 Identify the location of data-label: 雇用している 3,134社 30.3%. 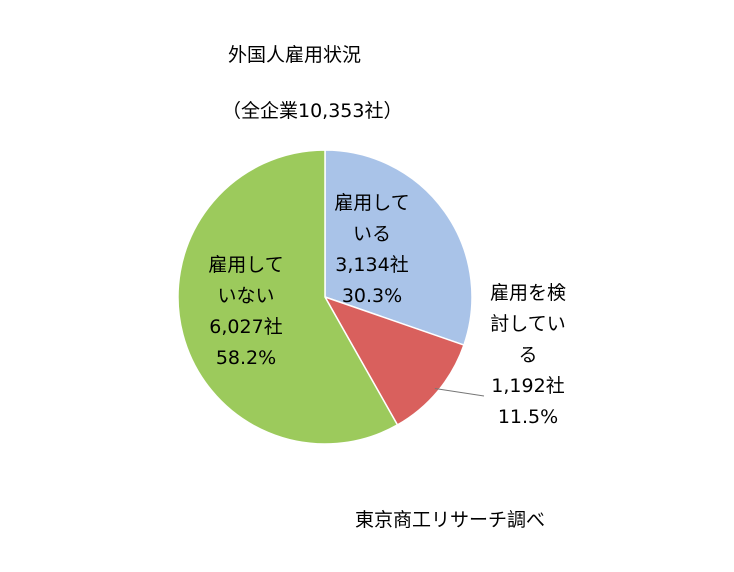
(372, 250).